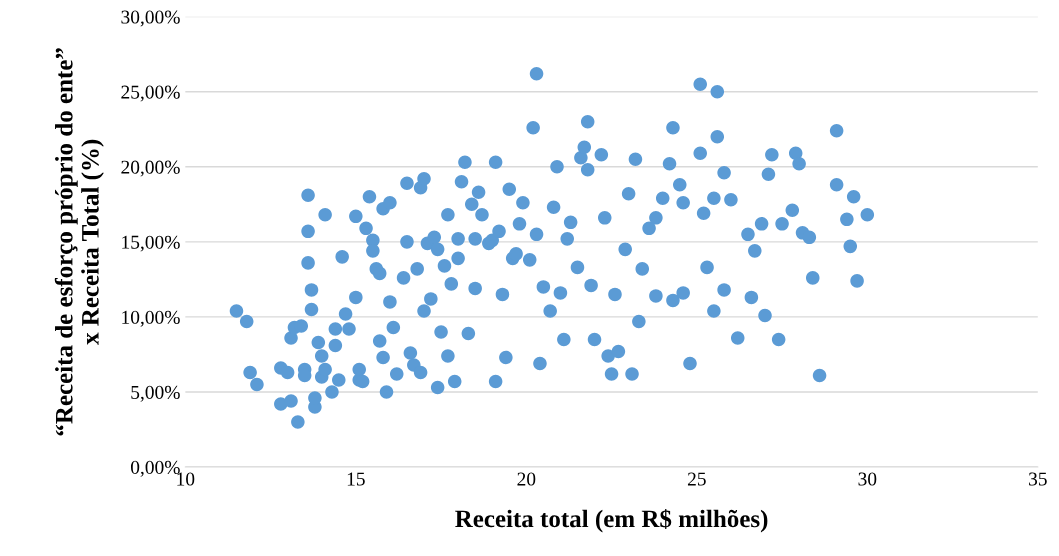 This screenshot has width=1059, height=556. What do you see at coordinates (79, 242) in the screenshot?
I see `y-axis-title: “Receita de esforço próprio do ente” x Receita Total (%)` at bounding box center [79, 242].